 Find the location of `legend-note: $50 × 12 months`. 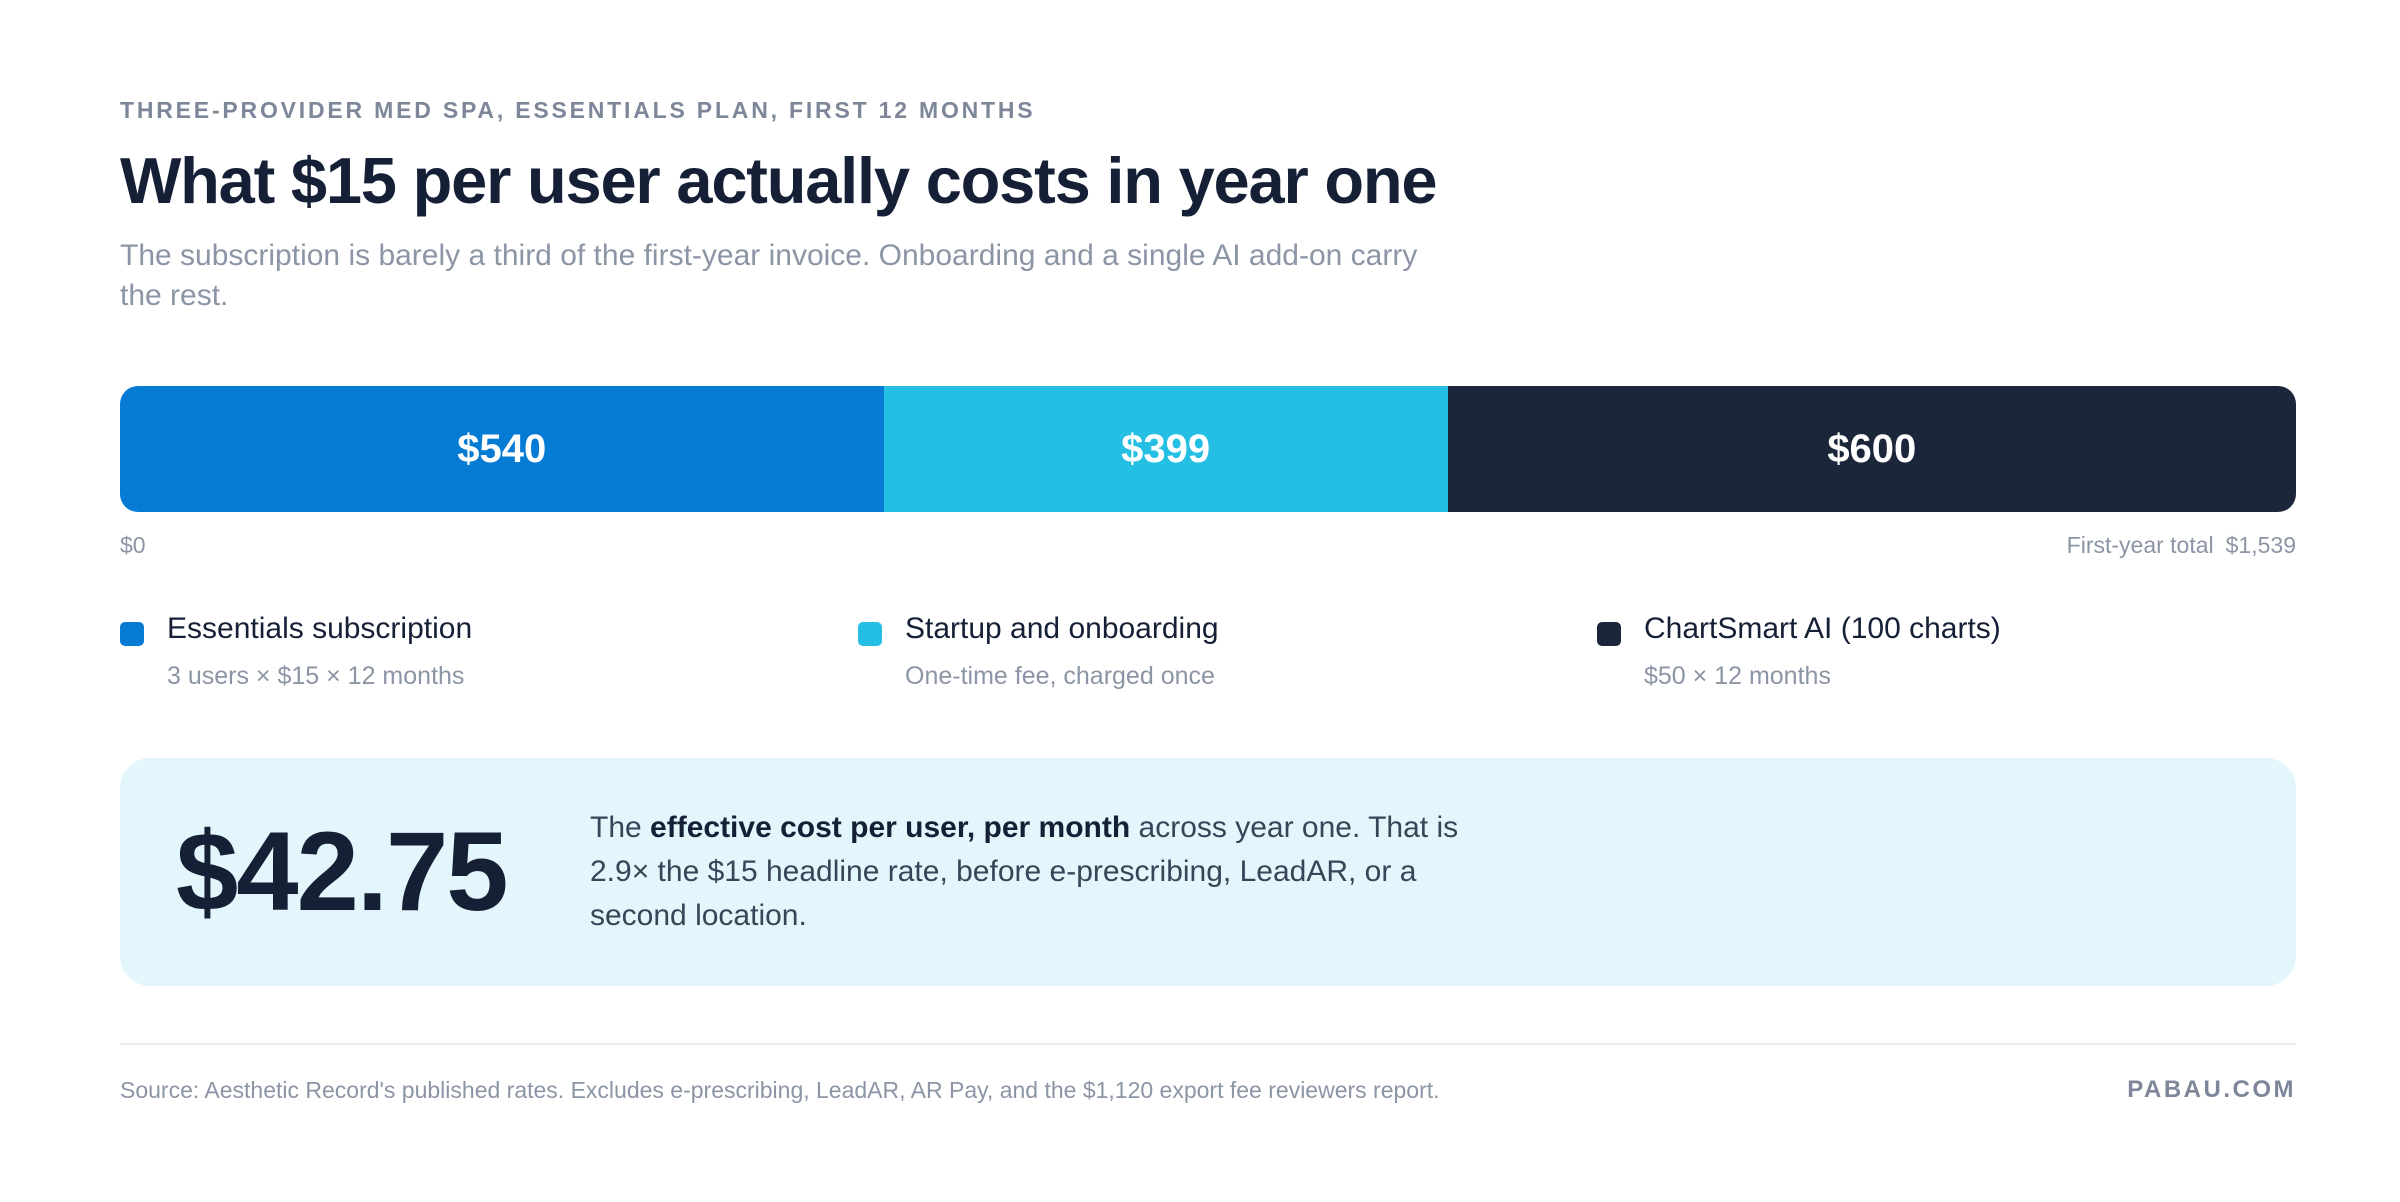

legend-note: $50 × 12 months is located at coordinates (1737, 676).